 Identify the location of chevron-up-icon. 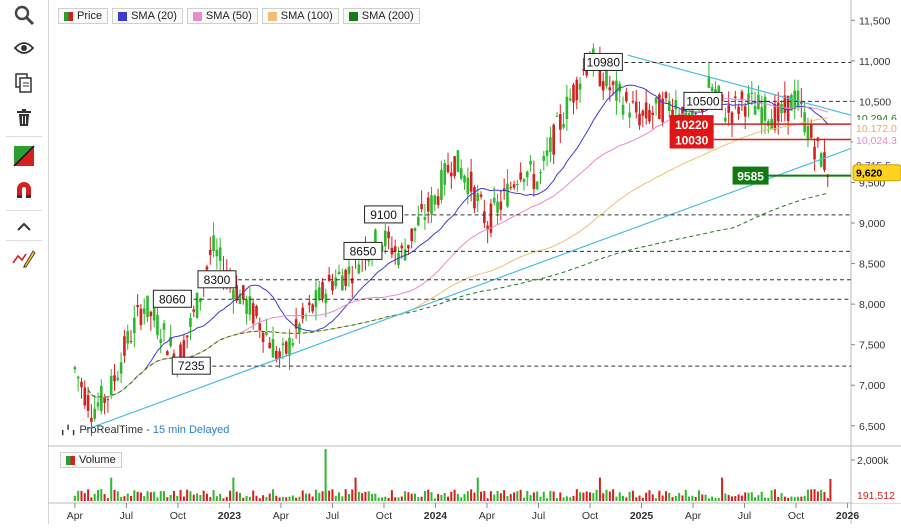
(24, 227).